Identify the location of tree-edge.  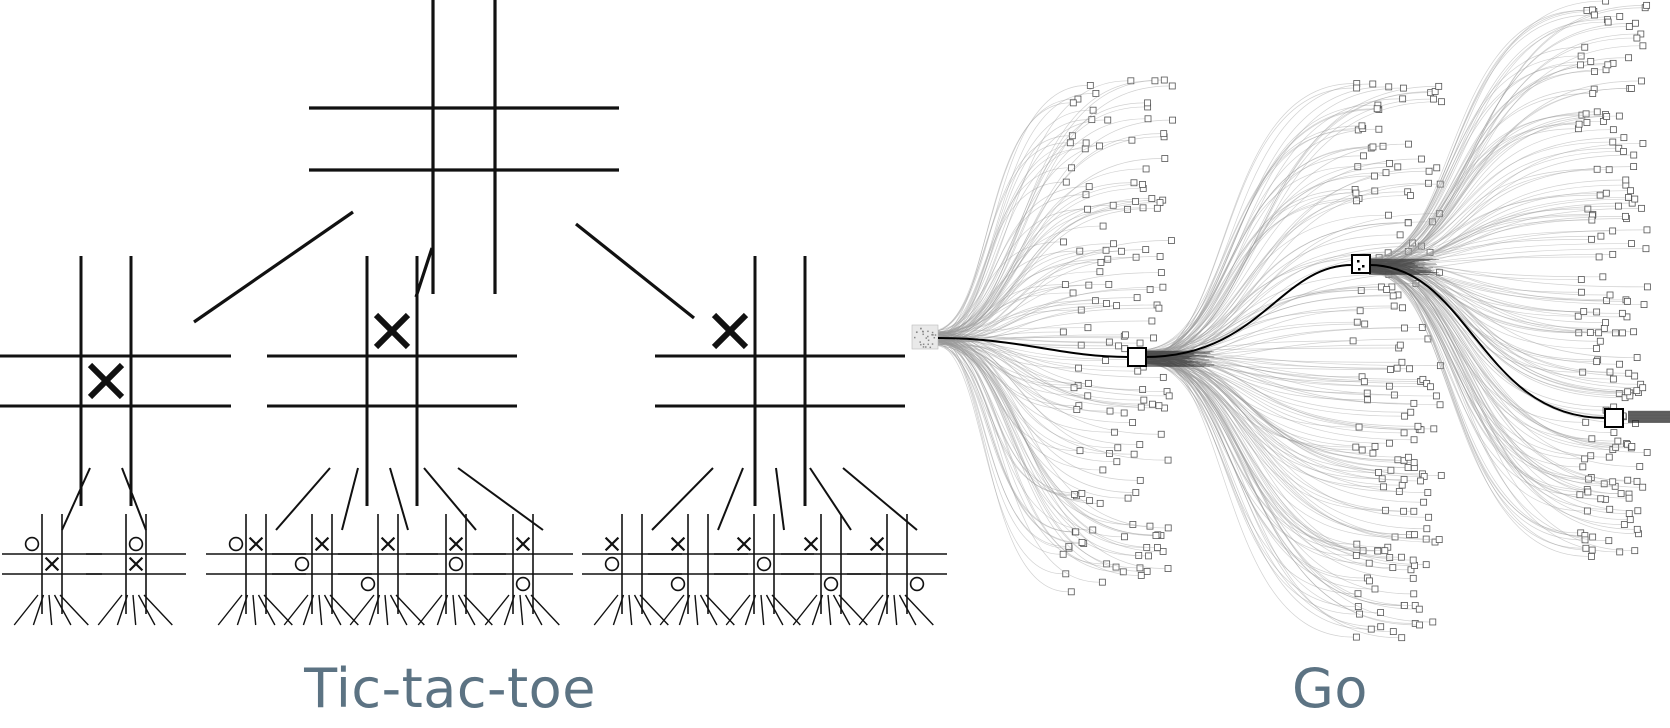
(134, 499).